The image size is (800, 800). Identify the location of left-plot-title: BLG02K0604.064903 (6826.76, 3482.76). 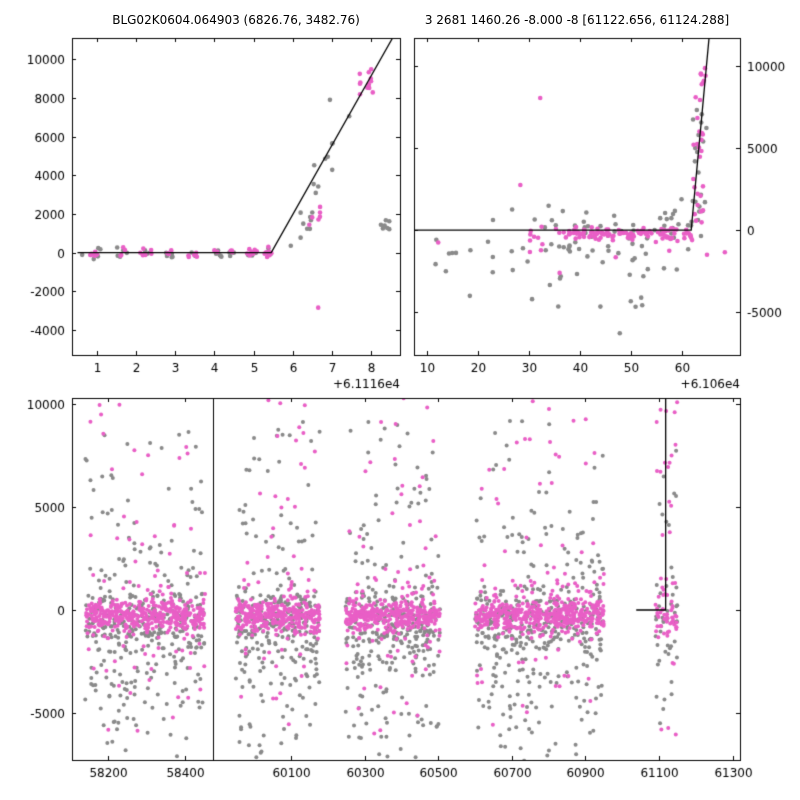
(236, 20).